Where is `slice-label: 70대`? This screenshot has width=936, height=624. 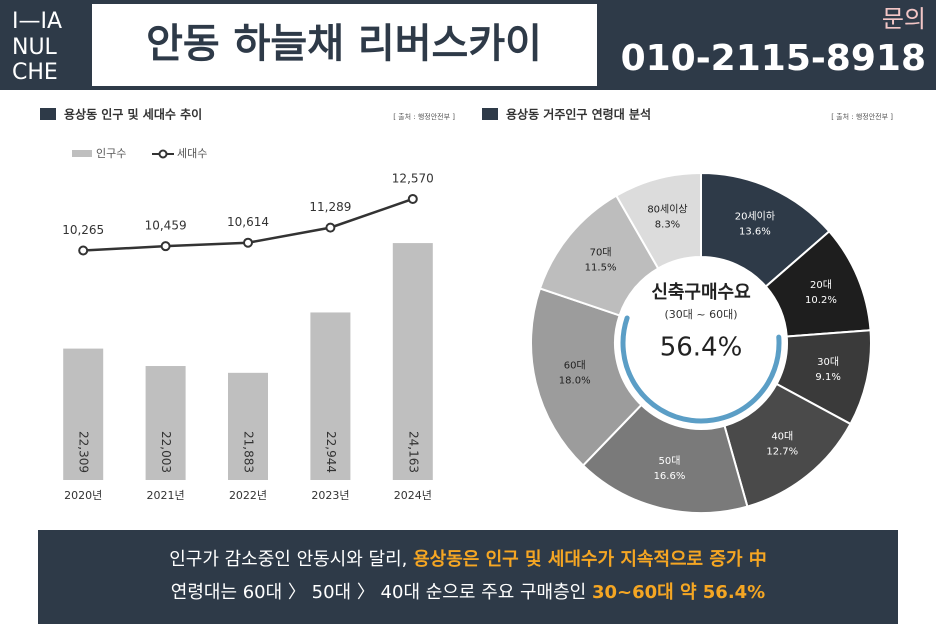
slice-label: 70대 is located at coordinates (601, 252).